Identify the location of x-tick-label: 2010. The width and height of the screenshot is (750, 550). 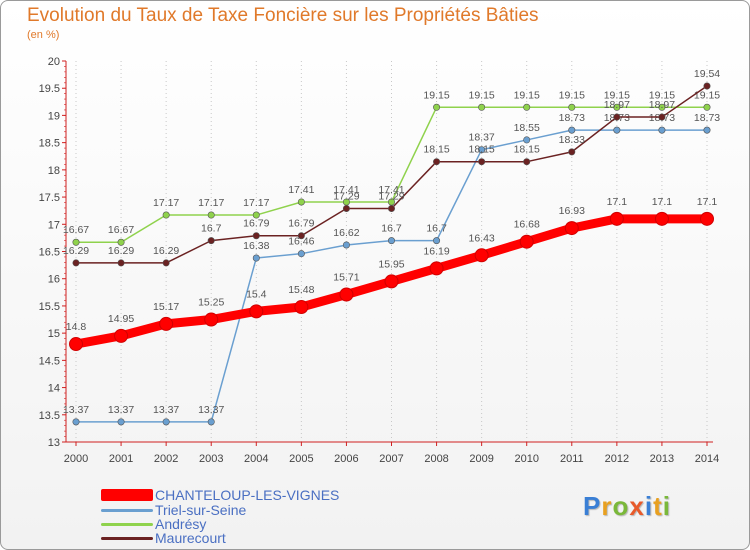
(526, 459).